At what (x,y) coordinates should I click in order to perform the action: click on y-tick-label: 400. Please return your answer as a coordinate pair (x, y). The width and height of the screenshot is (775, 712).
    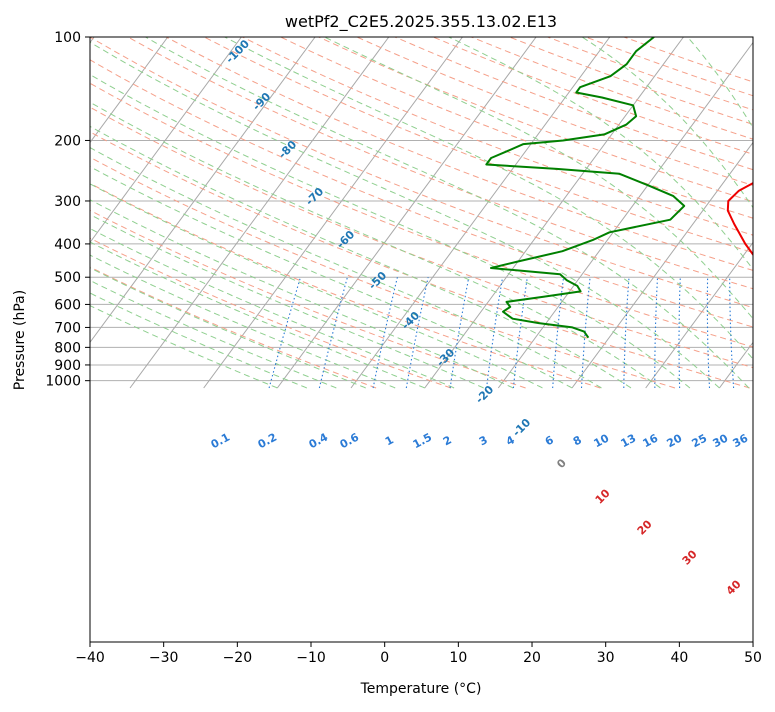
    Looking at the image, I should click on (67, 245).